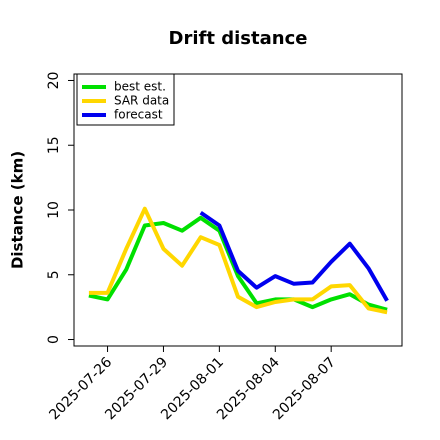  What do you see at coordinates (54, 339) in the screenshot?
I see `y-tick-label: 0` at bounding box center [54, 339].